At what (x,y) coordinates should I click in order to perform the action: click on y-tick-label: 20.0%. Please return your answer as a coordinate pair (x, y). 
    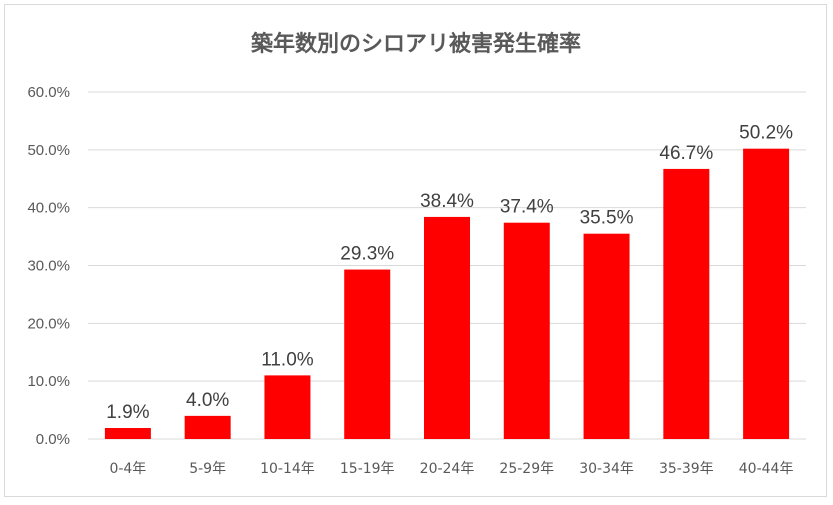
    Looking at the image, I should click on (48, 323).